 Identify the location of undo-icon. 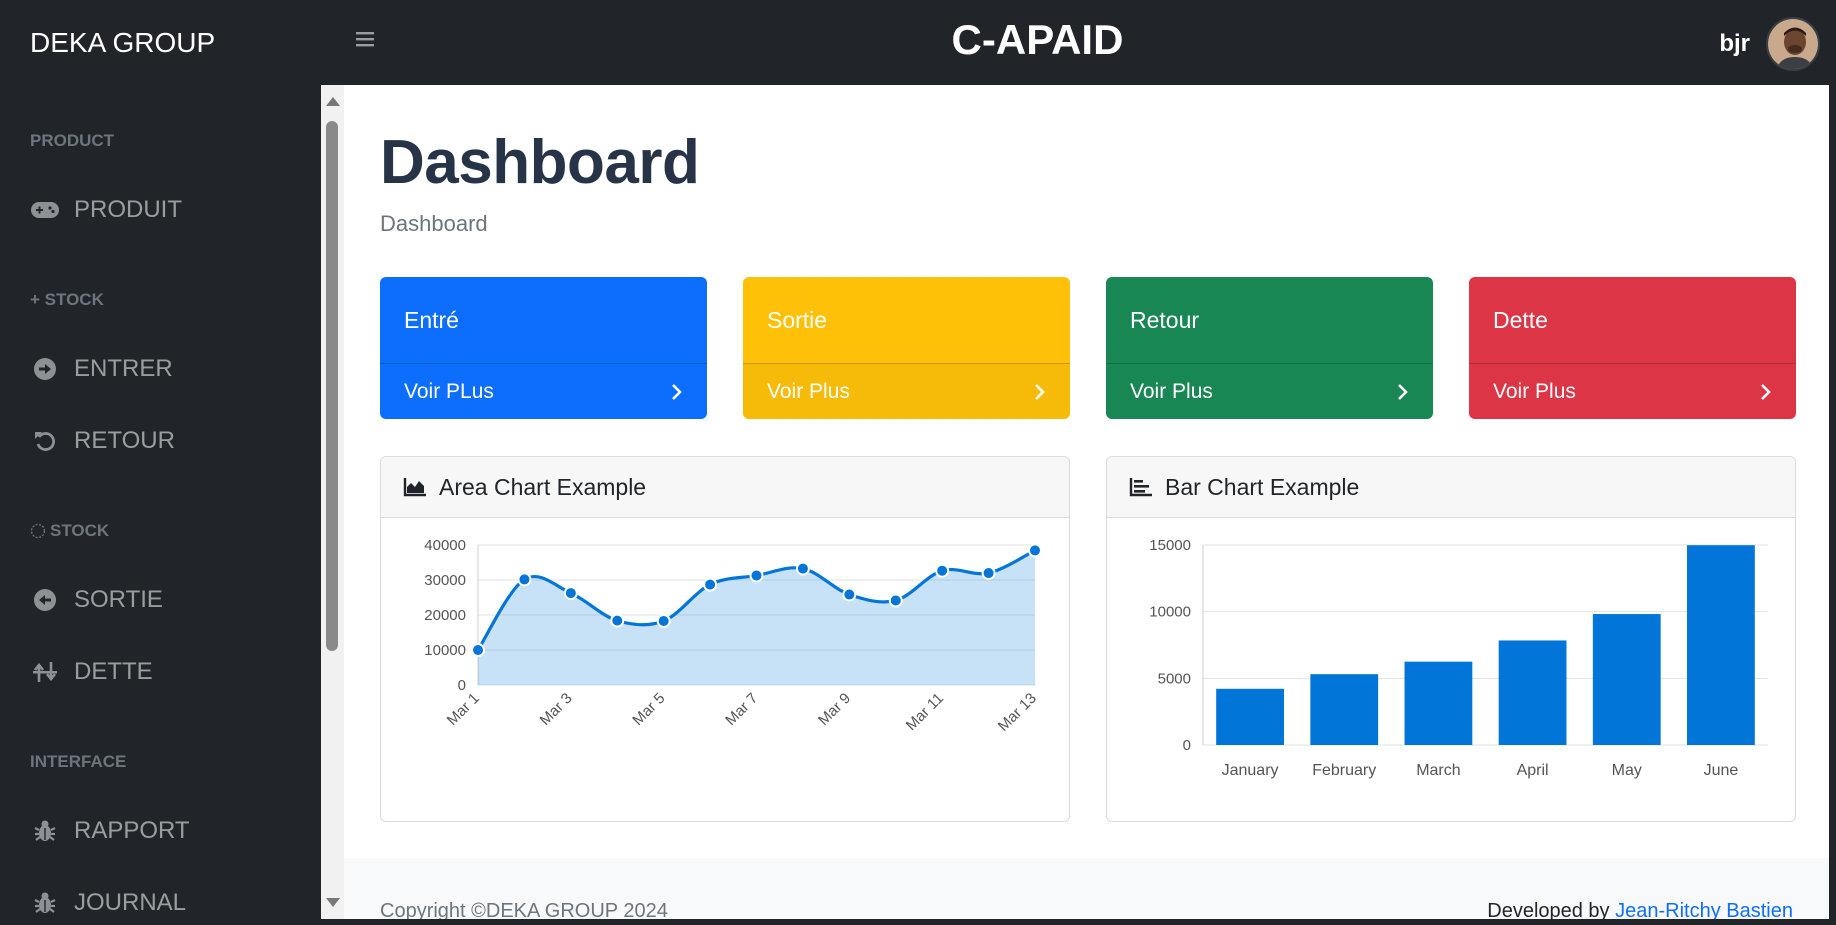
(45, 441).